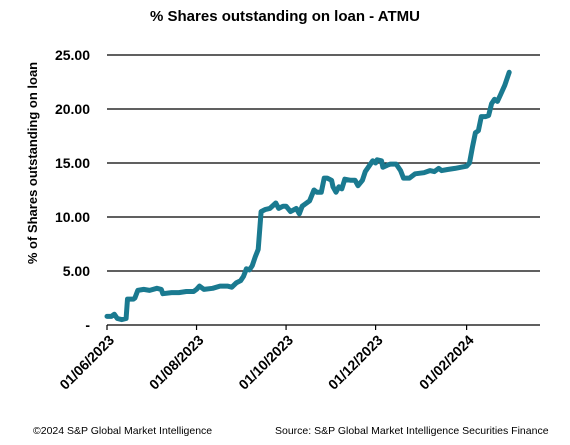 The width and height of the screenshot is (570, 445). I want to click on y-tick-label: 5.00, so click(76, 271).